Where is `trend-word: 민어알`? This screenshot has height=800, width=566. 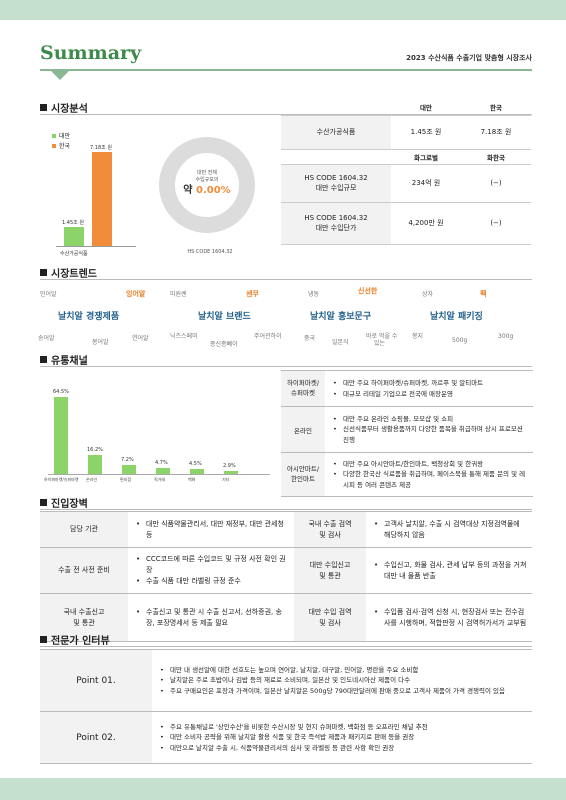 trend-word: 민어알 is located at coordinates (48, 294).